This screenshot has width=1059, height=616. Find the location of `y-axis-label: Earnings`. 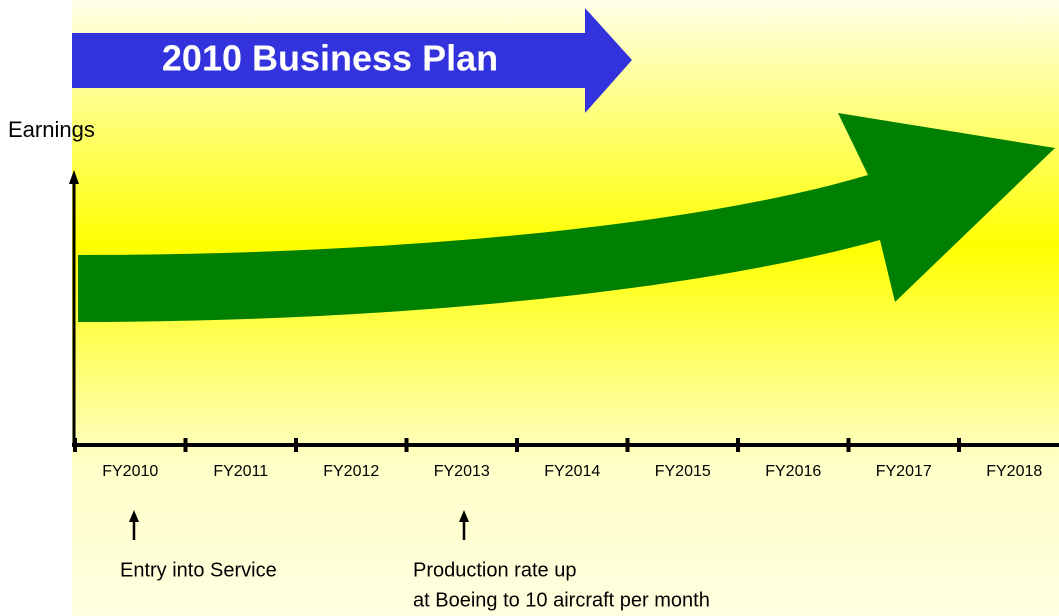

y-axis-label: Earnings is located at coordinates (51, 129).